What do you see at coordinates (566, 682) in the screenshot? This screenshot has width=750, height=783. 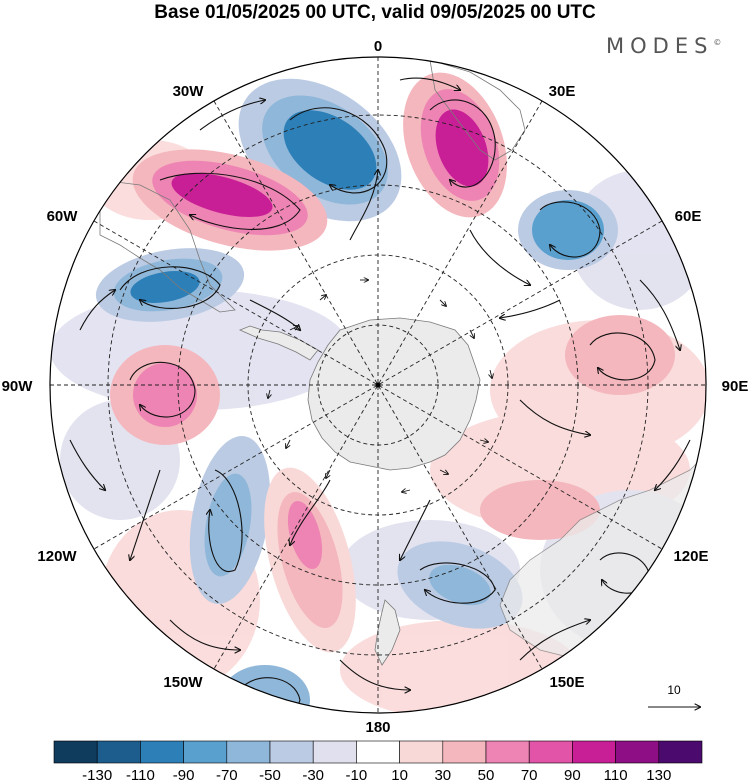 I see `lon-label-150e: 150E` at bounding box center [566, 682].